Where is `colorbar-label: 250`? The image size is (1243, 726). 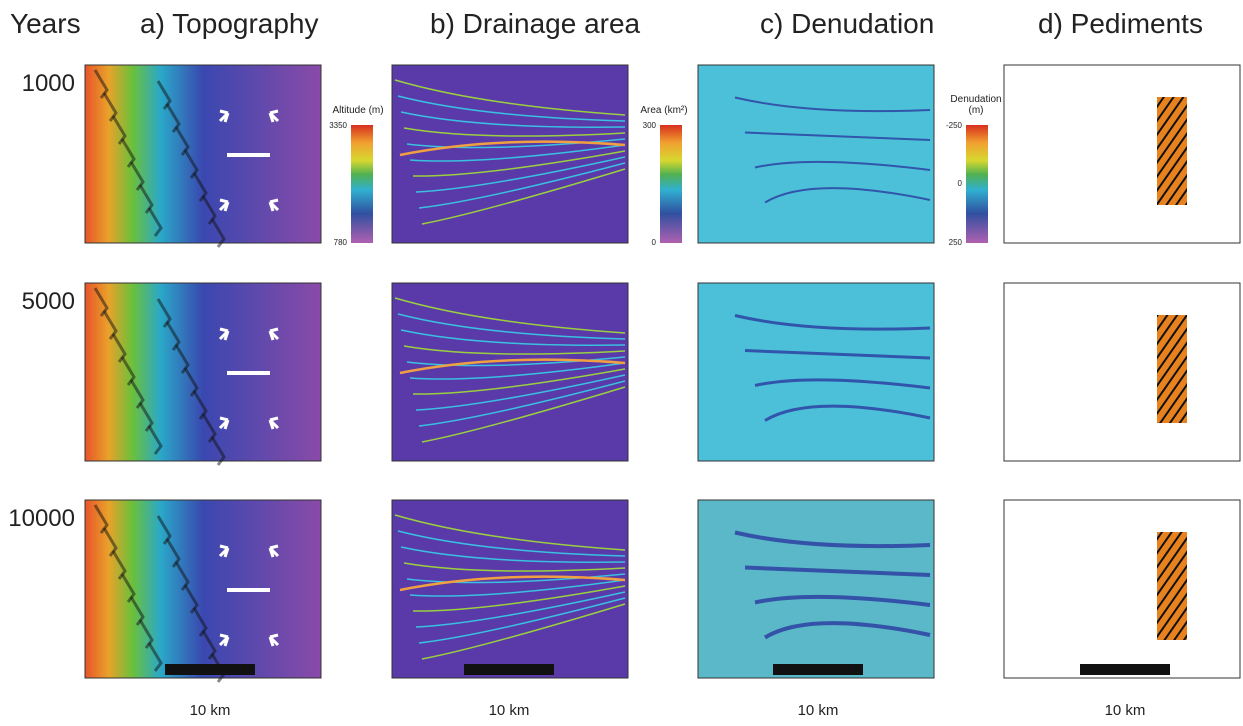 colorbar-label: 250 is located at coordinates (955, 242).